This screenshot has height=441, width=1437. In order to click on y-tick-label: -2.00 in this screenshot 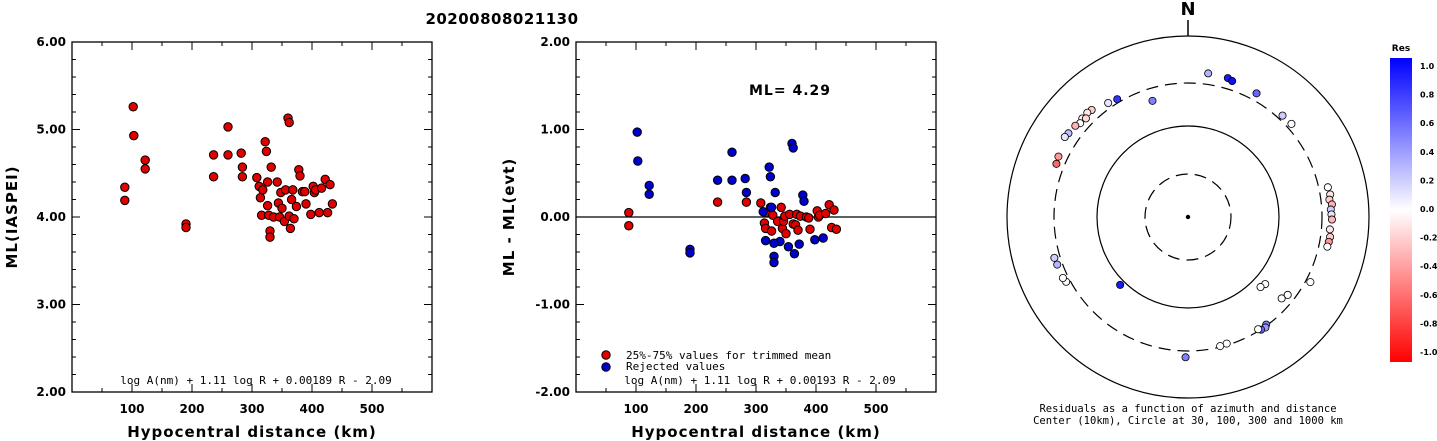, I will do `click(552, 392)`.